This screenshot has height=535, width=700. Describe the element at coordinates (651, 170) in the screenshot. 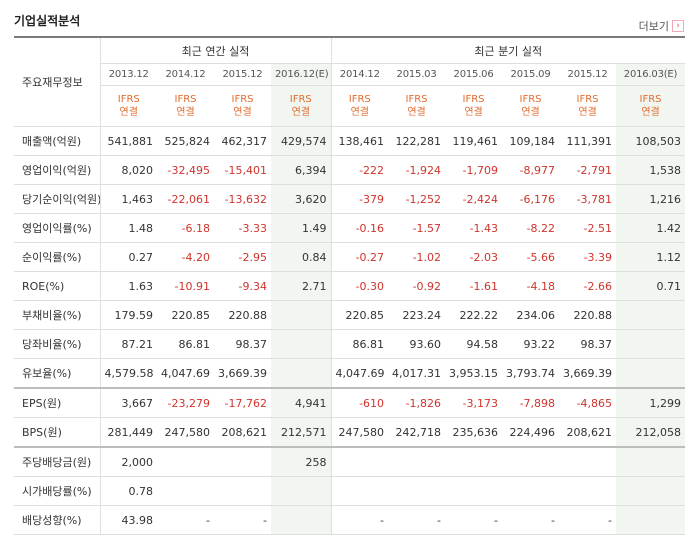

I see `table-cell: 1,538` at that location.